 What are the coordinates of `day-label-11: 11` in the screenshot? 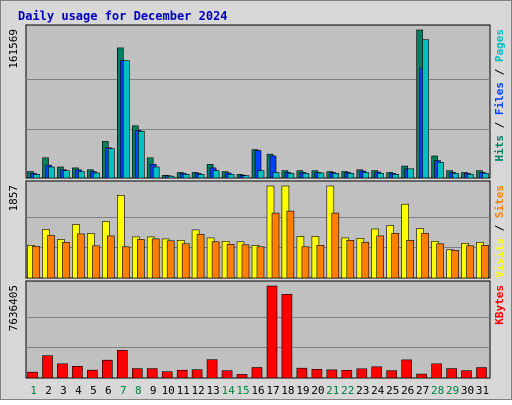 It's located at (183, 390).